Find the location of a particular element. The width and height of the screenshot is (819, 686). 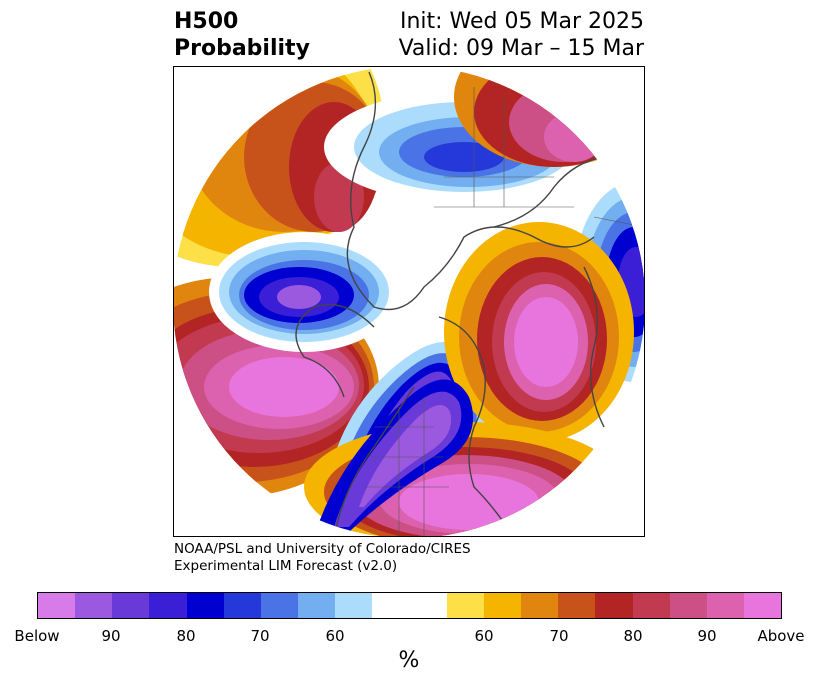

tick-below-60: 60 is located at coordinates (335, 636).